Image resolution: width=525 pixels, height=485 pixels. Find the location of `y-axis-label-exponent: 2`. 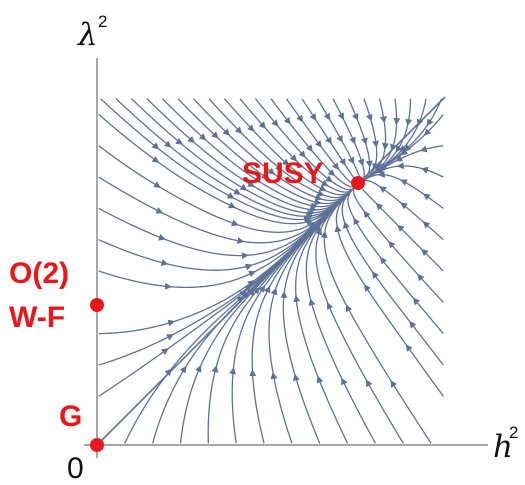

y-axis-label-exponent: 2 is located at coordinates (102, 21).